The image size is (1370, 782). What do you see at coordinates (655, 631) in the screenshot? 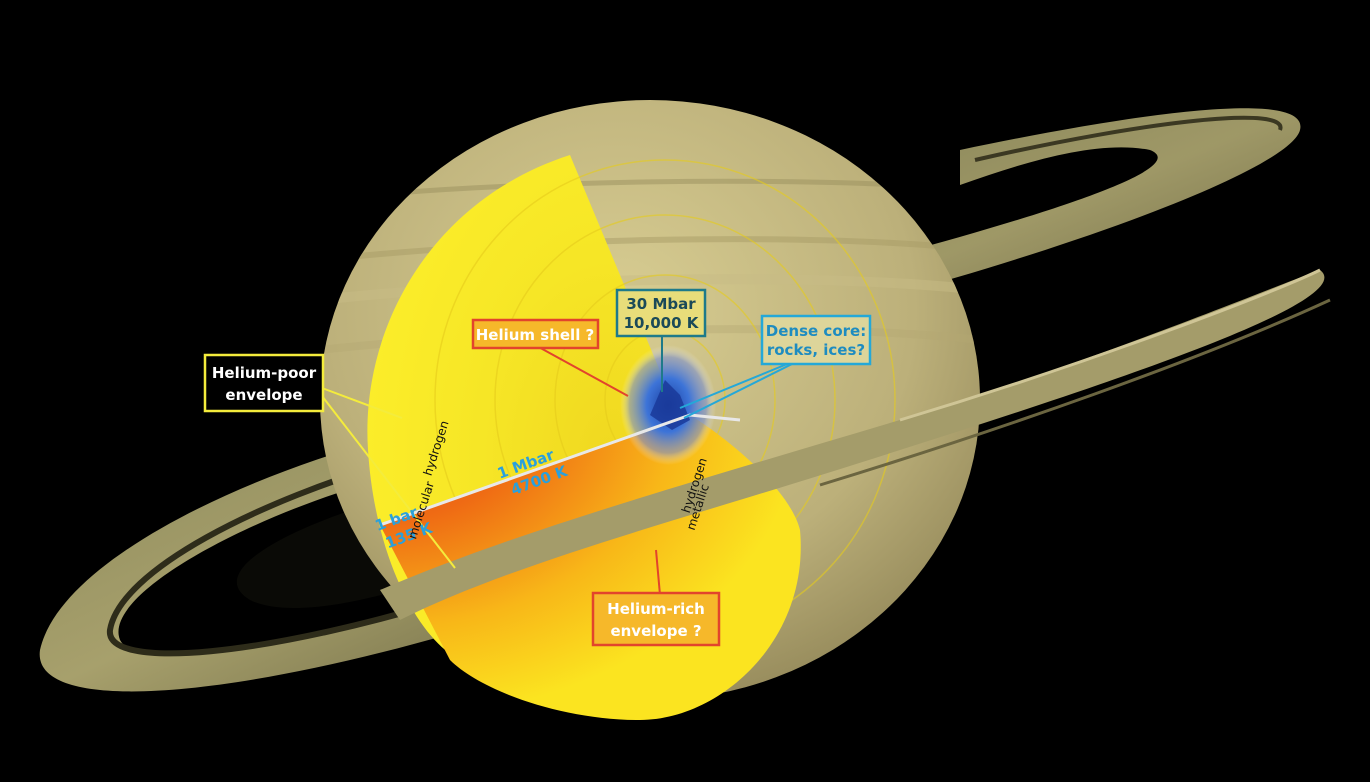
I see `helium-rich-line2: envelope ?` at bounding box center [655, 631].